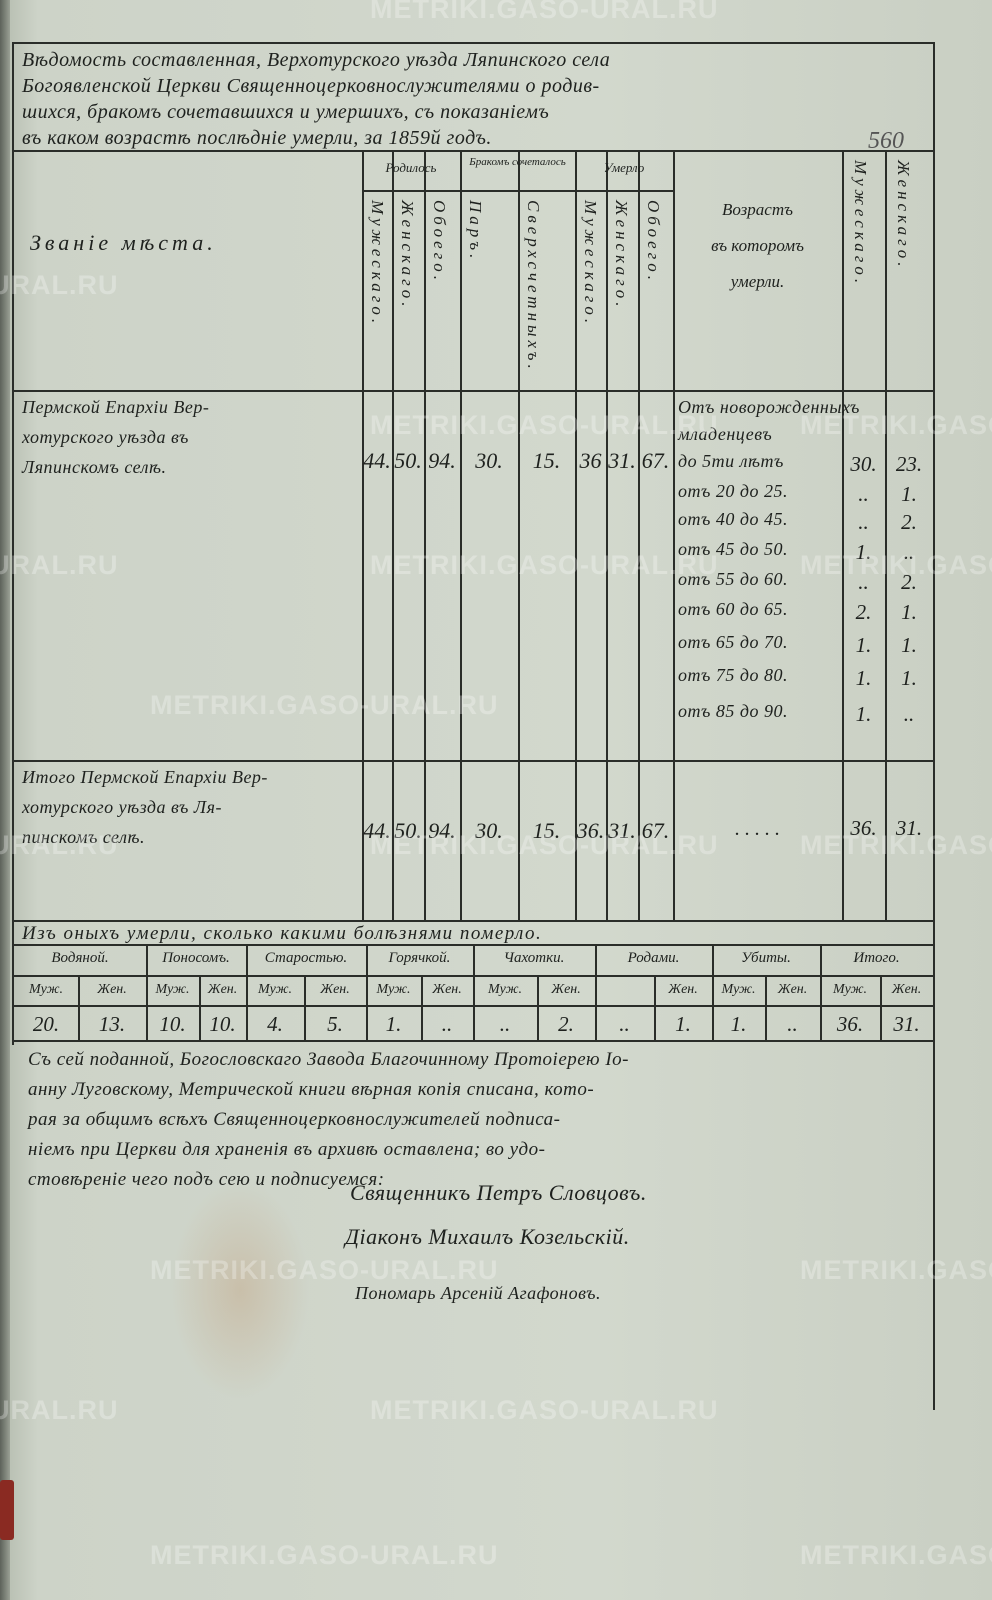  Describe the element at coordinates (306, 958) in the screenshot. I see `cause-group-header: Старостью.` at that location.